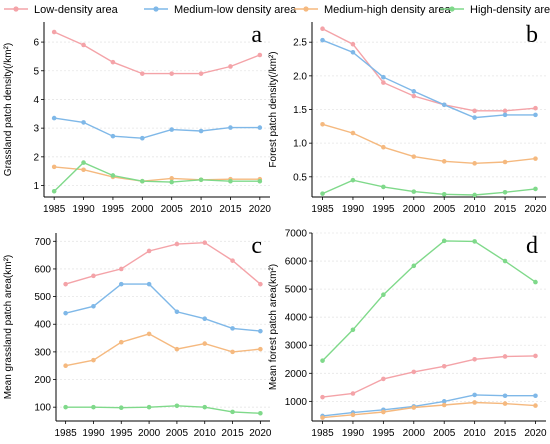 Image resolution: width=550 pixels, height=444 pixels. What do you see at coordinates (156, 9) in the screenshot?
I see `legend-marker-medium-low-density` at bounding box center [156, 9].